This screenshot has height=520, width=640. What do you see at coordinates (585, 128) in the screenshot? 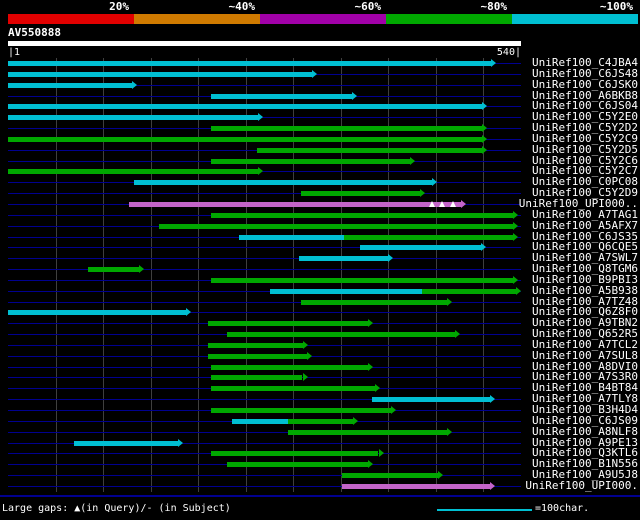
I see `hit-label: UniRef100_C5Y2D2` at bounding box center [585, 128].